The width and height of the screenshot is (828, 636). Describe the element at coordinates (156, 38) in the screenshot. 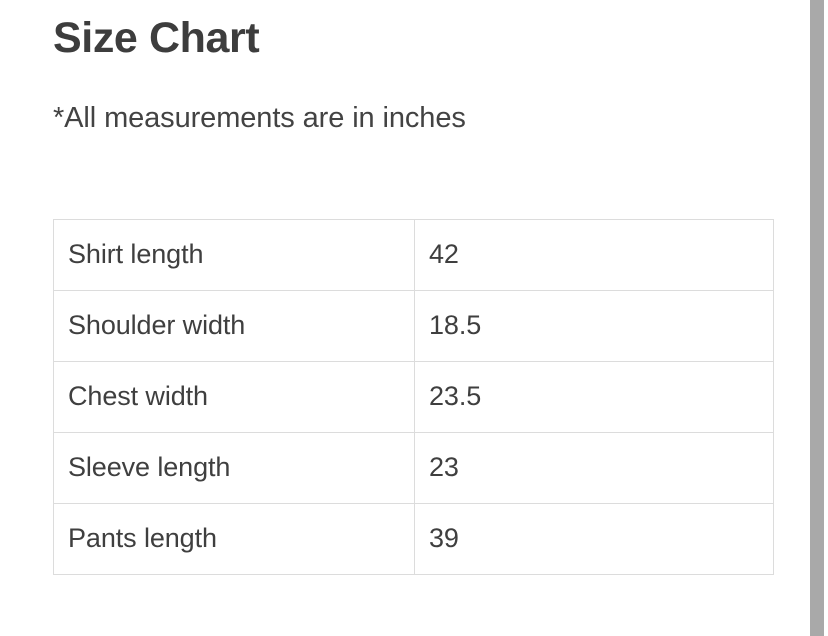

I see `page-title: Size Chart` at that location.